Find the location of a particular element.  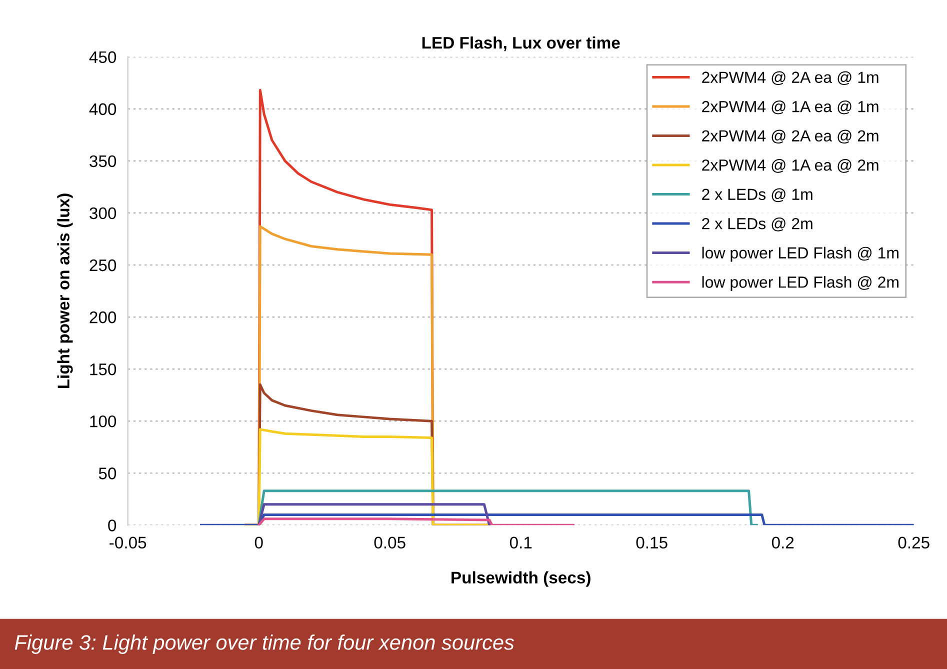

x-tick-label: 0.05 is located at coordinates (390, 542).